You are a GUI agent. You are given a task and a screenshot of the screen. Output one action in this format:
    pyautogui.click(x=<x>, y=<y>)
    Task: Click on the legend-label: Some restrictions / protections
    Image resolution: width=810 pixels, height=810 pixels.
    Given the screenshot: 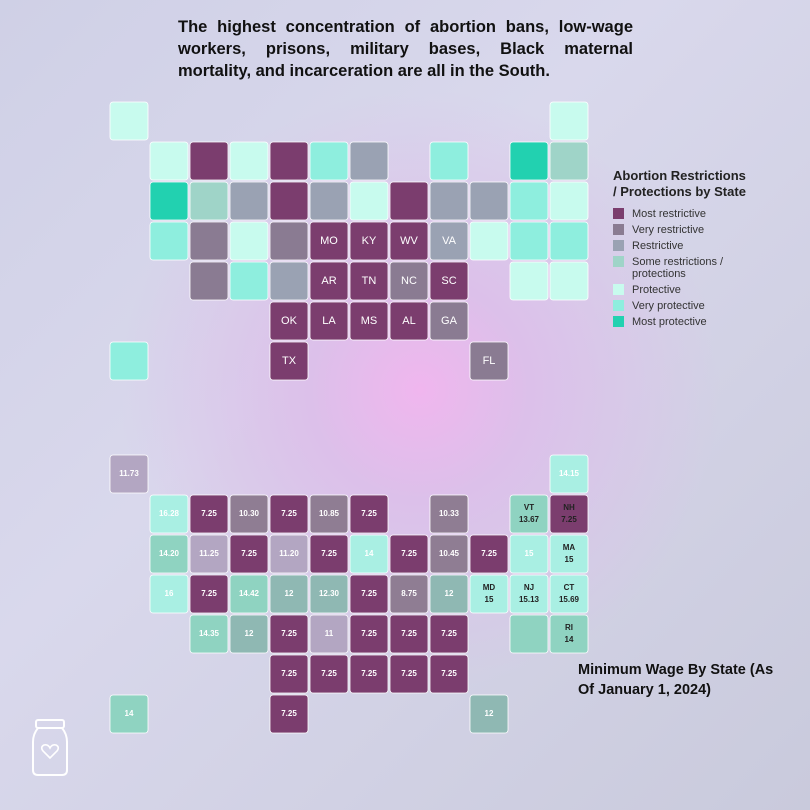 What is the action you would take?
    pyautogui.click(x=678, y=268)
    